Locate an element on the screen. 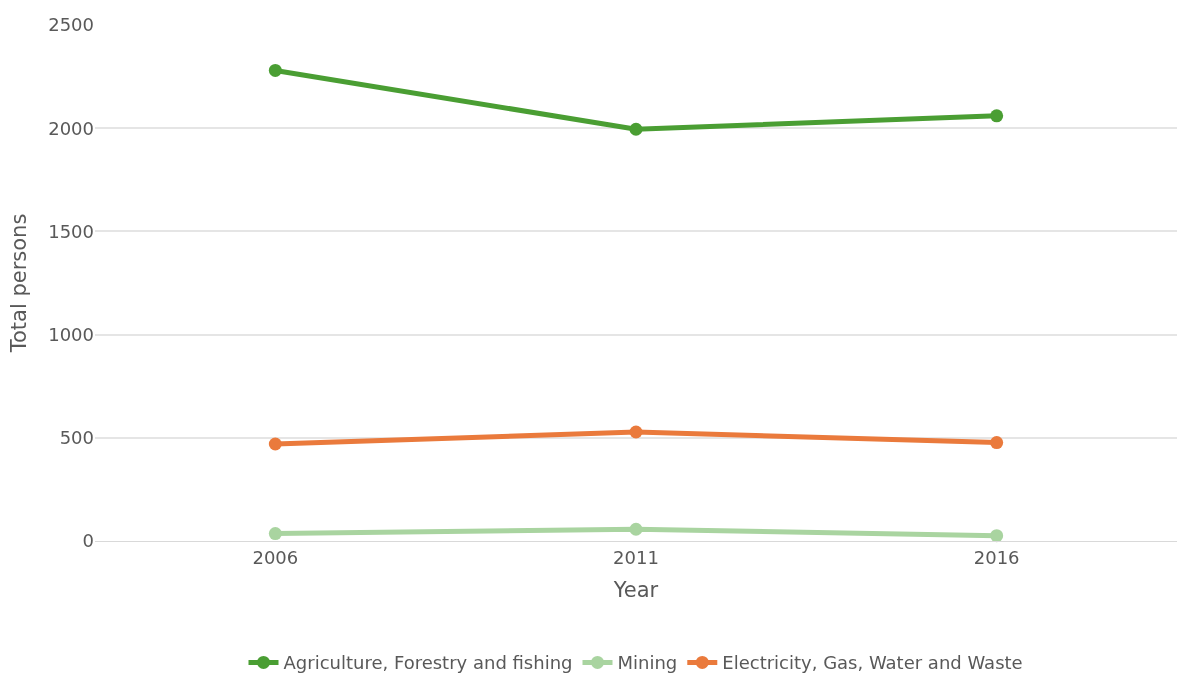 This screenshot has width=1197, height=693. legend-label: Agriculture, Forestry and fishing is located at coordinates (428, 663).